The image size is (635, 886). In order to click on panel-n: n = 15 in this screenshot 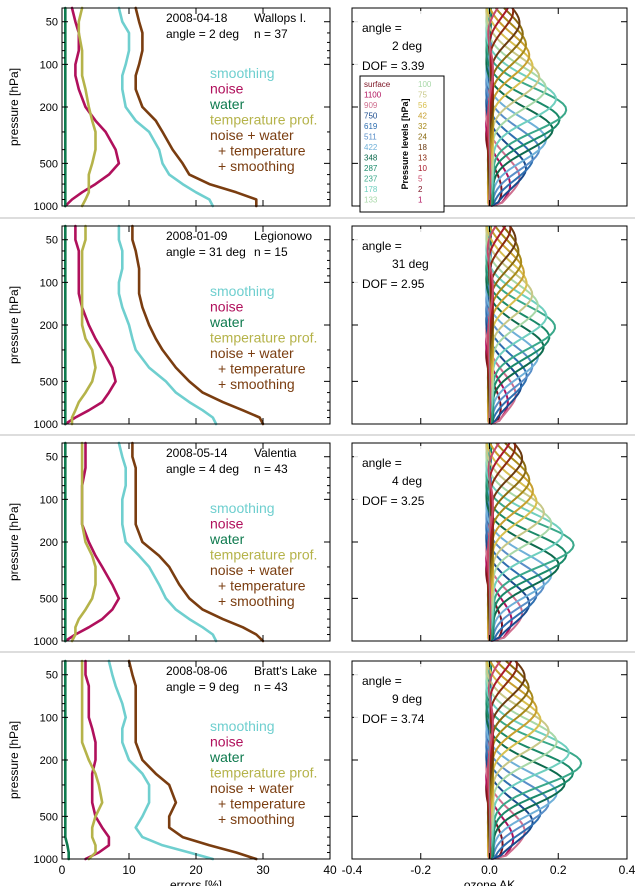, I will do `click(271, 252)`.